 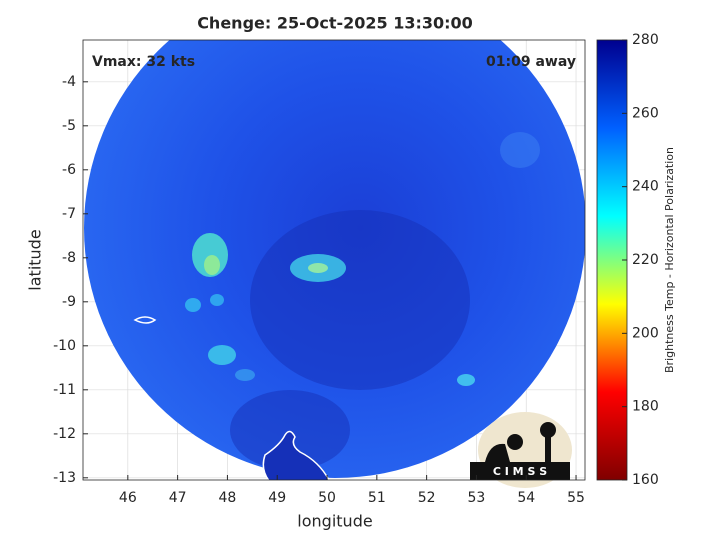 I want to click on y-tick-label: -8, so click(x=69, y=258).